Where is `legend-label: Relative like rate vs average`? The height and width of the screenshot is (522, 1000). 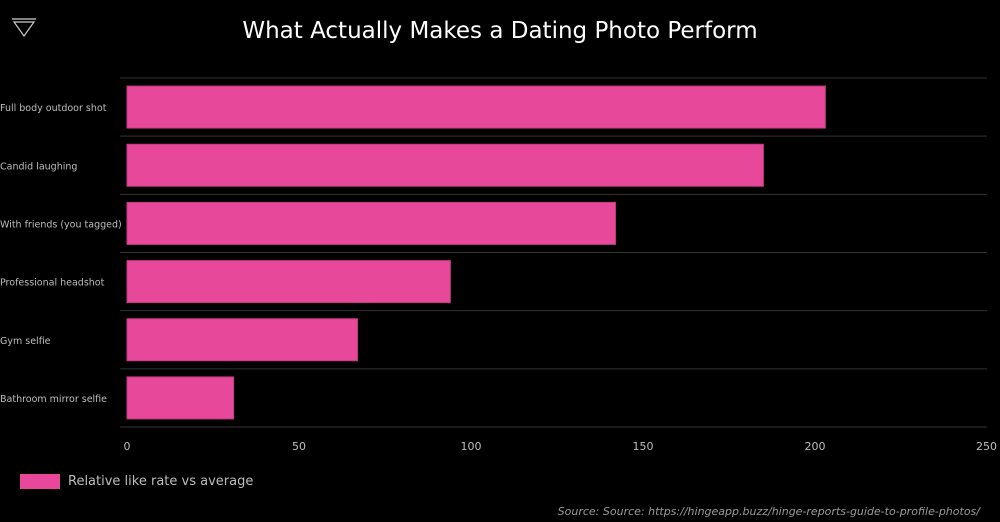 legend-label: Relative like rate vs average is located at coordinates (161, 481).